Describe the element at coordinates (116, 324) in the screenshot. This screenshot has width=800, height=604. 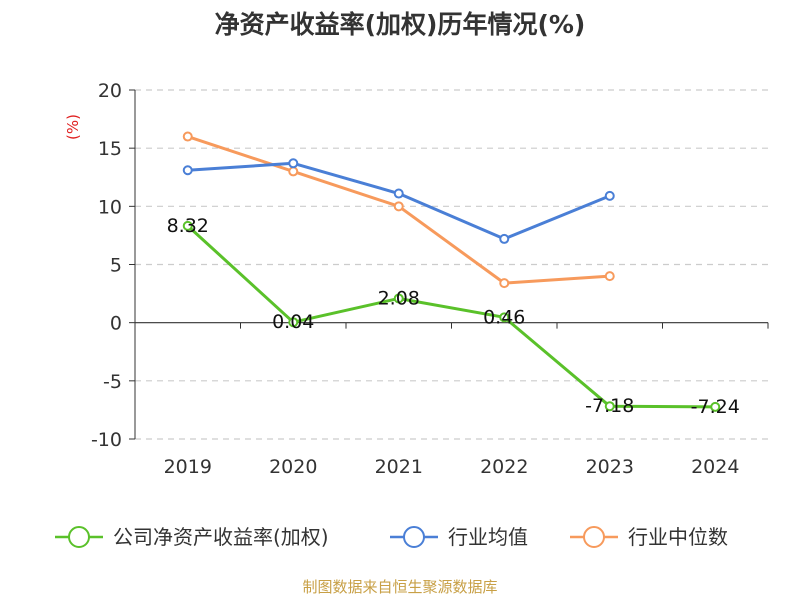
I see `y-tick-label: 0` at that location.